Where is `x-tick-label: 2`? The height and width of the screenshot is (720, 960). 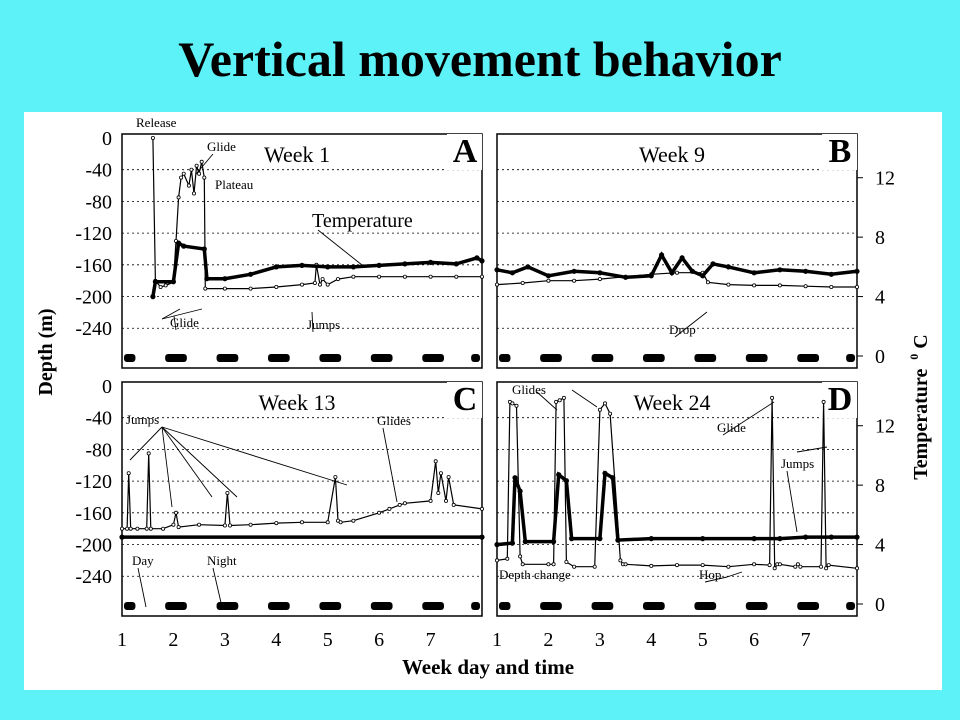
x-tick-label: 2 is located at coordinates (173, 640).